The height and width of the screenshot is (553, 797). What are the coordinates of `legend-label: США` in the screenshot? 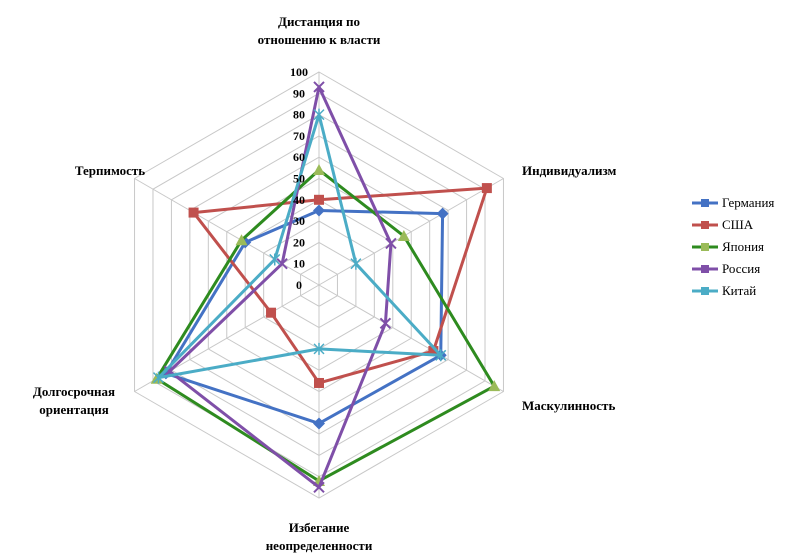 It's located at (738, 224).